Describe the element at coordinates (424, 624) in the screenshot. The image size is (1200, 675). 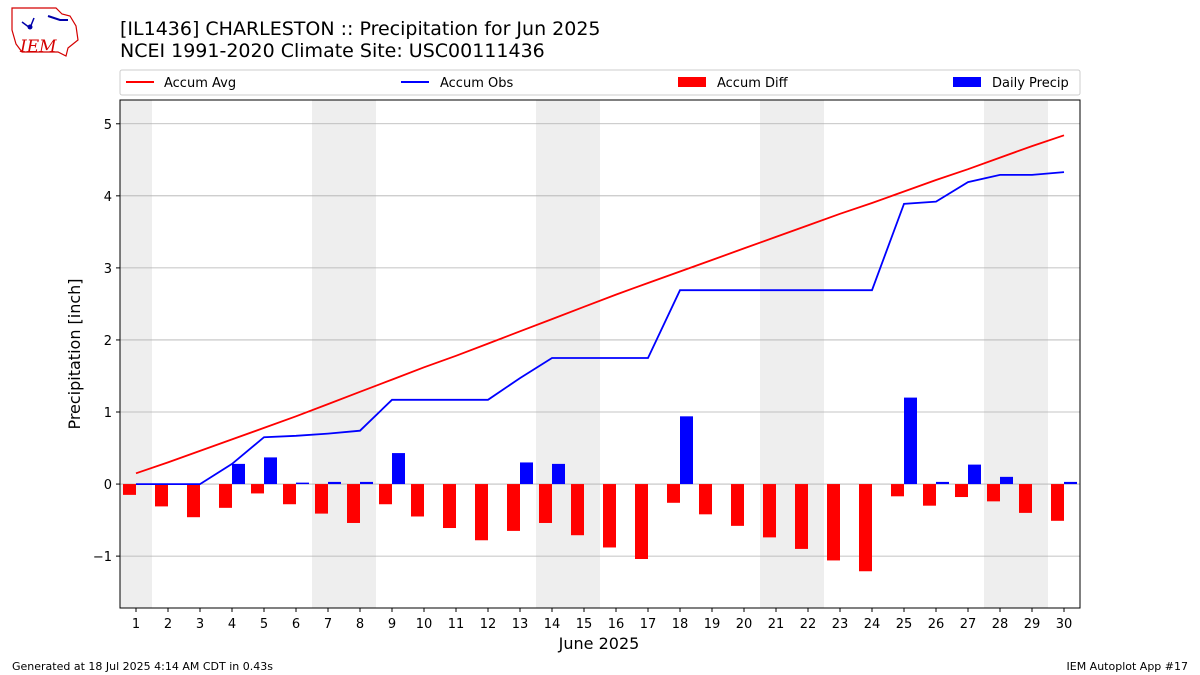
I see `x-tick-label: 10` at that location.